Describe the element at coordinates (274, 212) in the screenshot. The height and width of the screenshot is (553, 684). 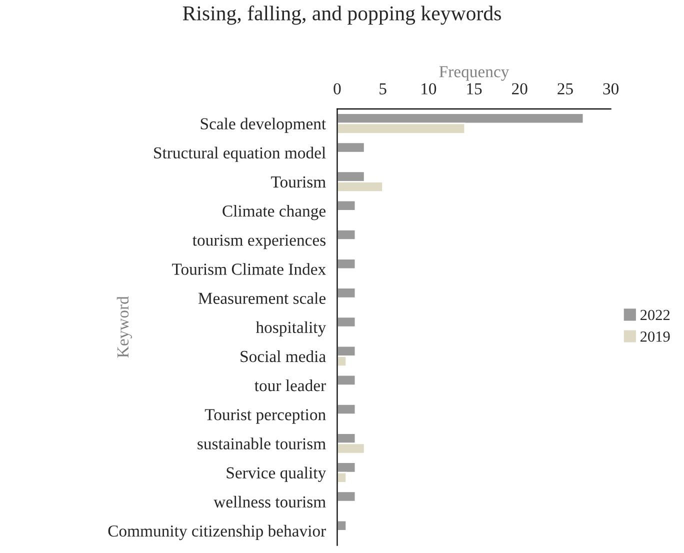
I see `y-tick-label: Climate change` at that location.